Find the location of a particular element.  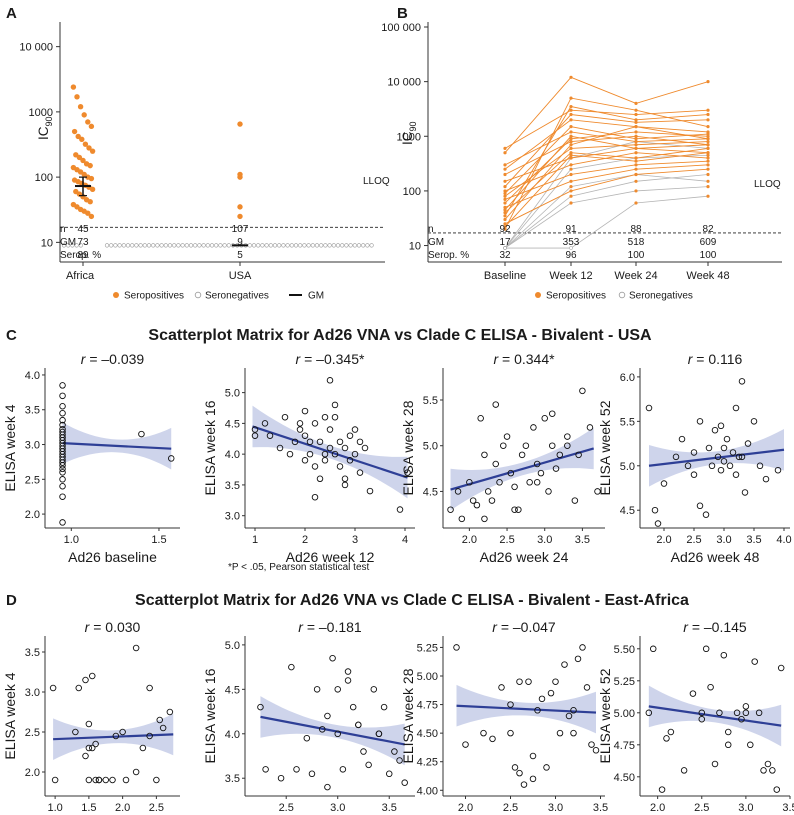

panel-d-r-label: r = –0.047 is located at coordinates (524, 627).